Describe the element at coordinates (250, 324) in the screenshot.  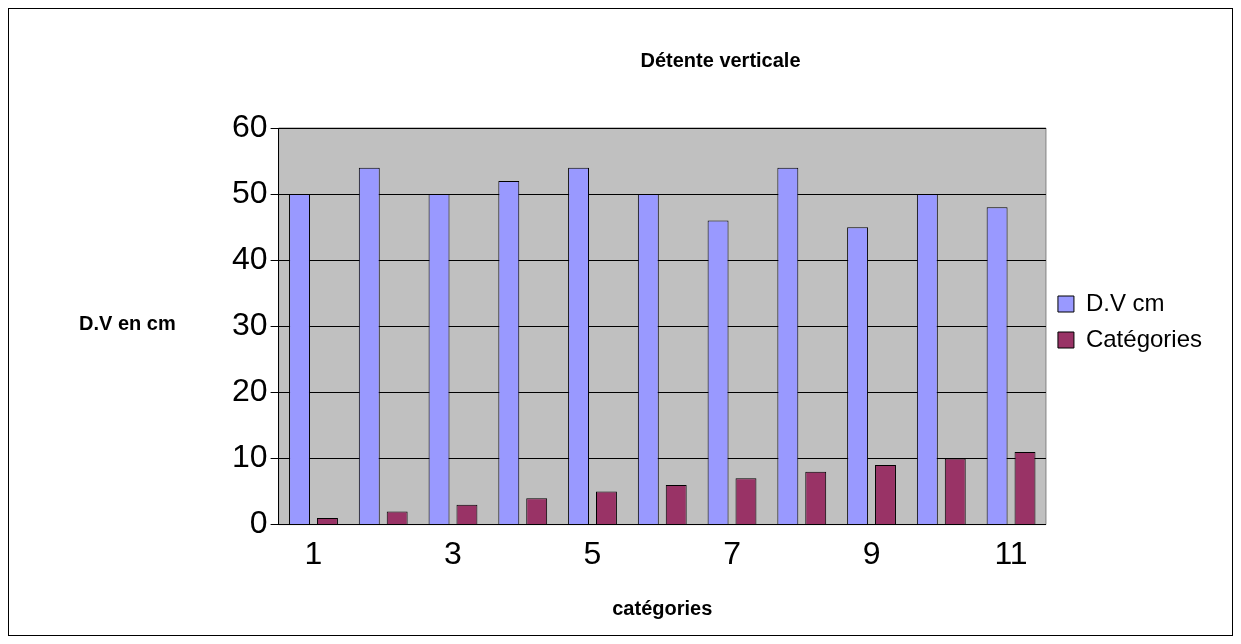
I see `y-tick-label: 30` at that location.